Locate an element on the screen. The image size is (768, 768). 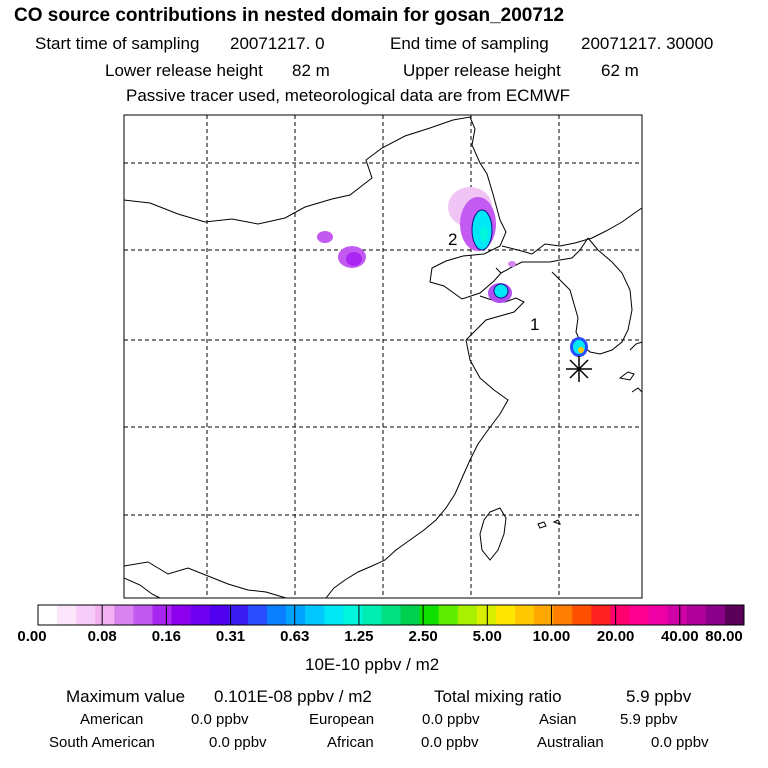
taiwan-coast is located at coordinates (493, 534).